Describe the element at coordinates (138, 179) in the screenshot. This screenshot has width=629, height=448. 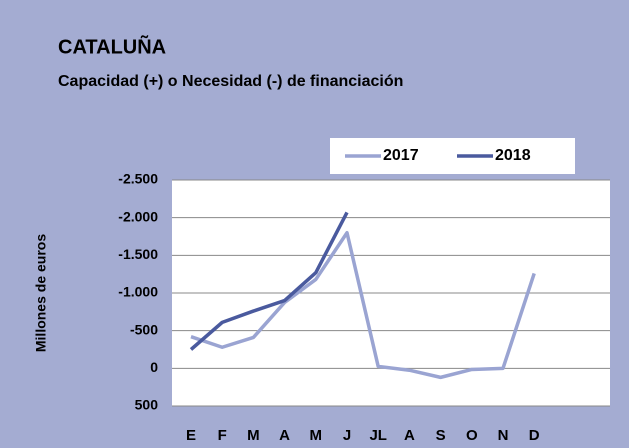
I see `y-tick-label: -2.500` at that location.